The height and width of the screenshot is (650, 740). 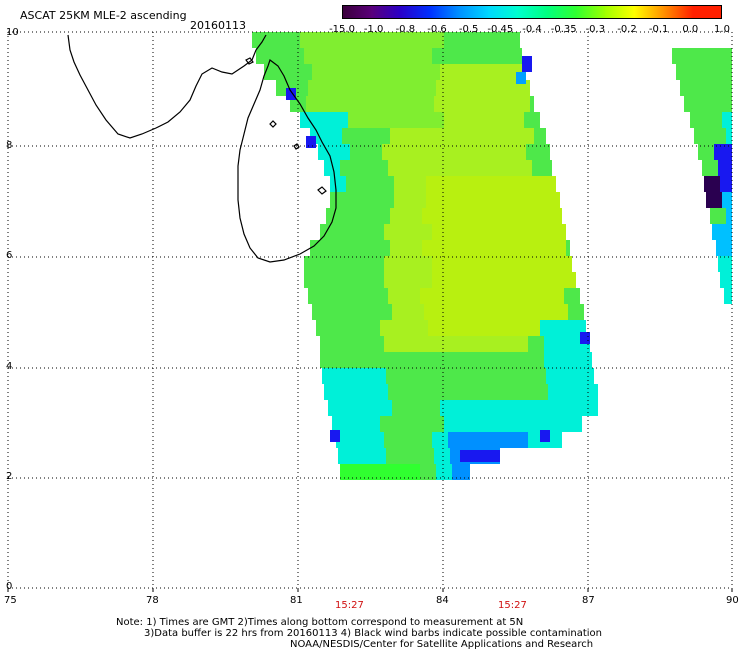 I want to click on y-tick-2: 2, so click(x=9, y=476).